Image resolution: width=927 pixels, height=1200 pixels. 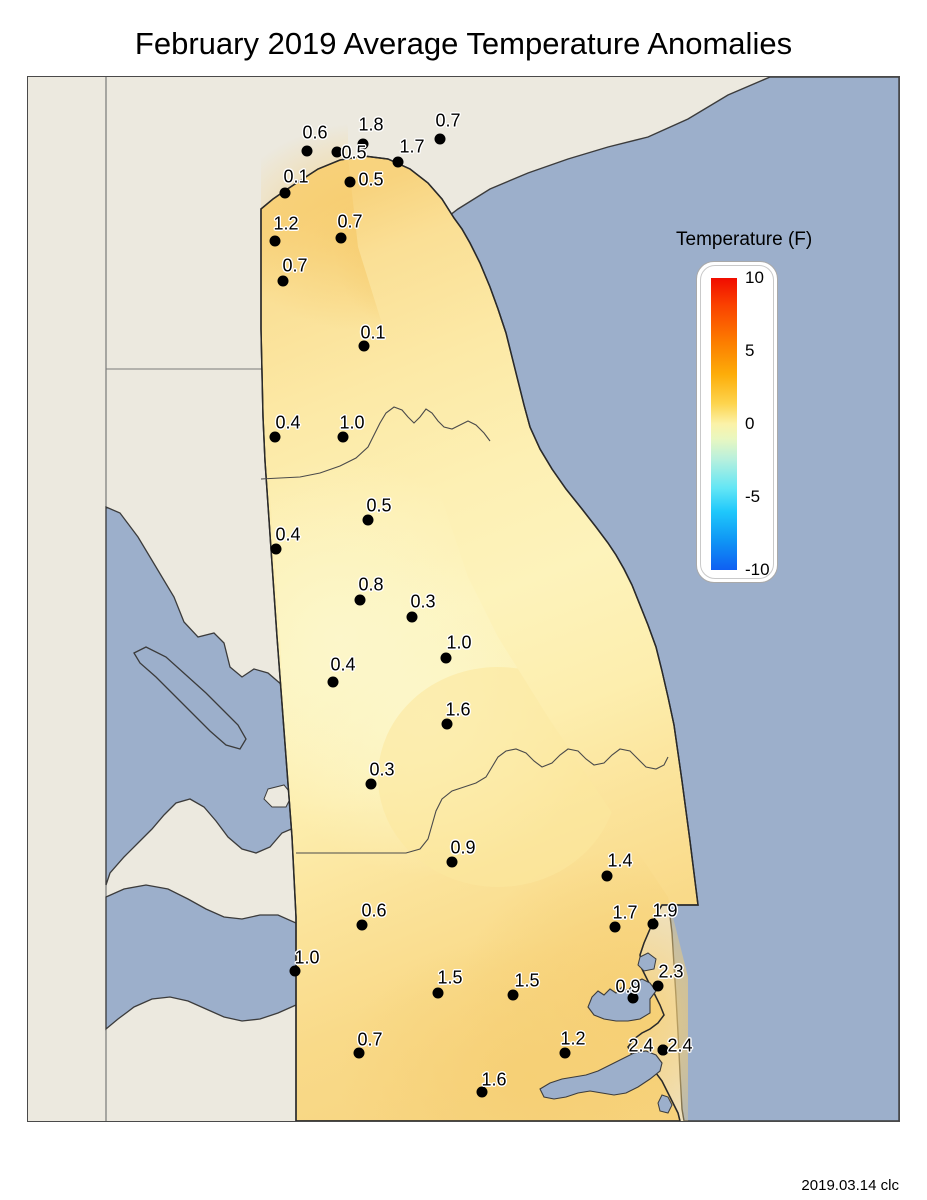 What do you see at coordinates (750, 423) in the screenshot?
I see `legend-tick-2: 0` at bounding box center [750, 423].